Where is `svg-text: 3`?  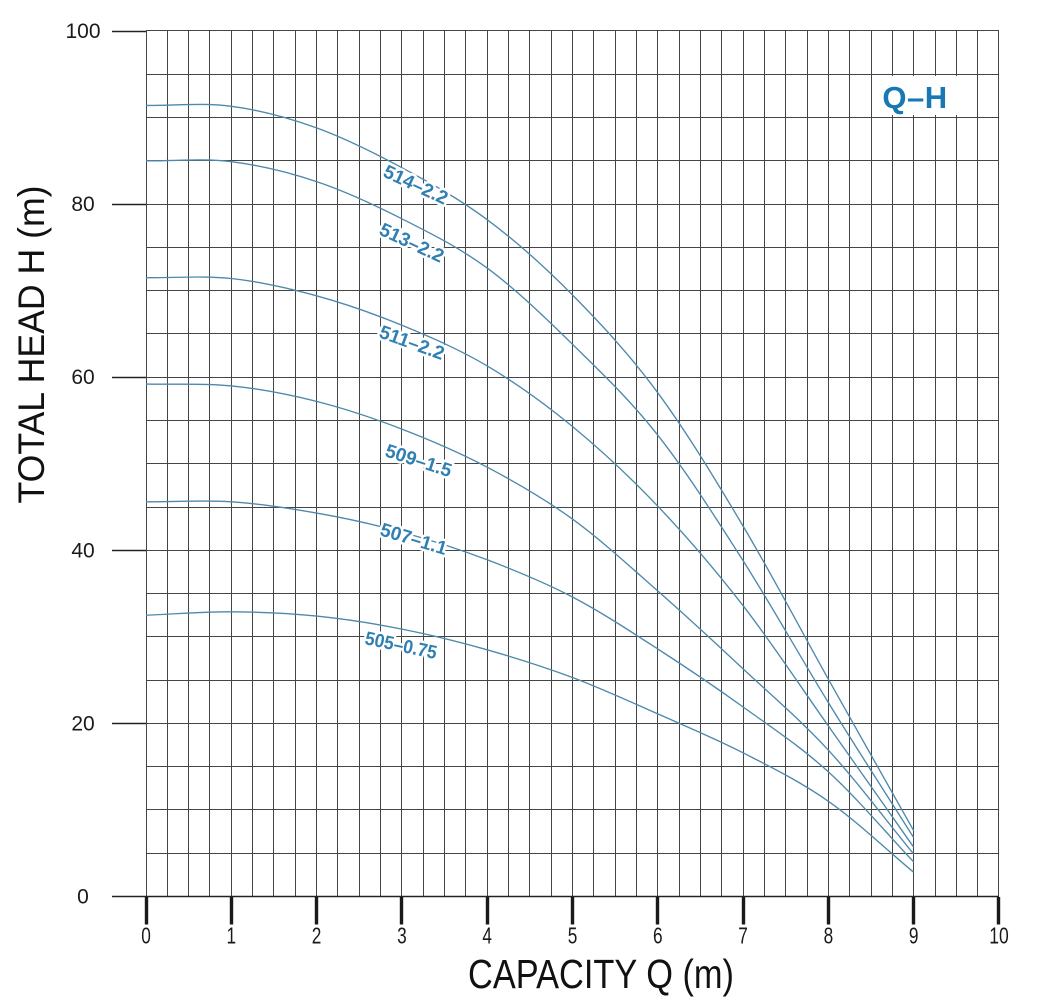
svg-text: 3 is located at coordinates (402, 936).